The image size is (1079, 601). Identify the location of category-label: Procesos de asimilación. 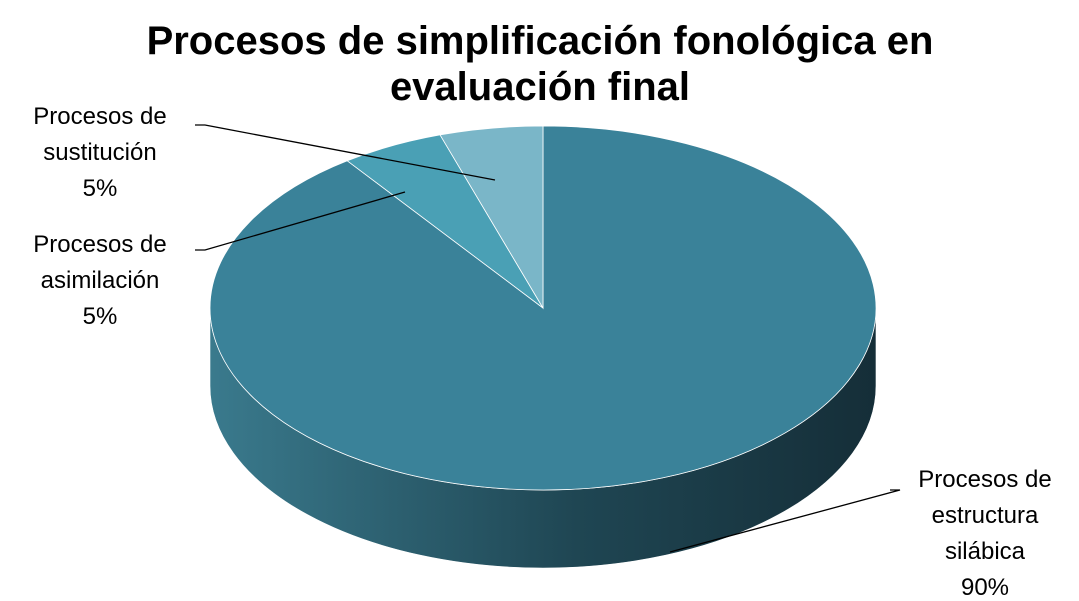
(100, 262).